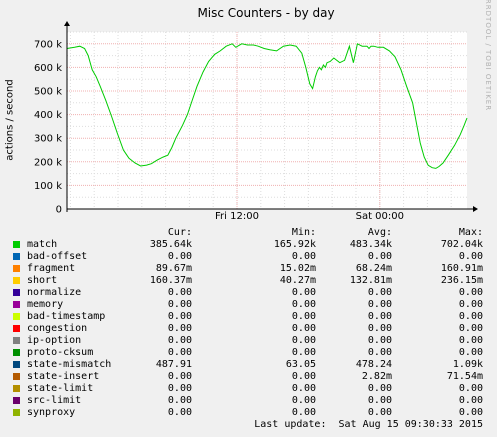 The height and width of the screenshot is (437, 497). I want to click on legend-min: 63.05, so click(300, 364).